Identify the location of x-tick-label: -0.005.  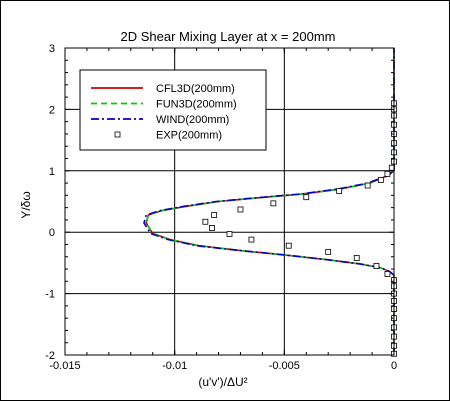
(284, 366).